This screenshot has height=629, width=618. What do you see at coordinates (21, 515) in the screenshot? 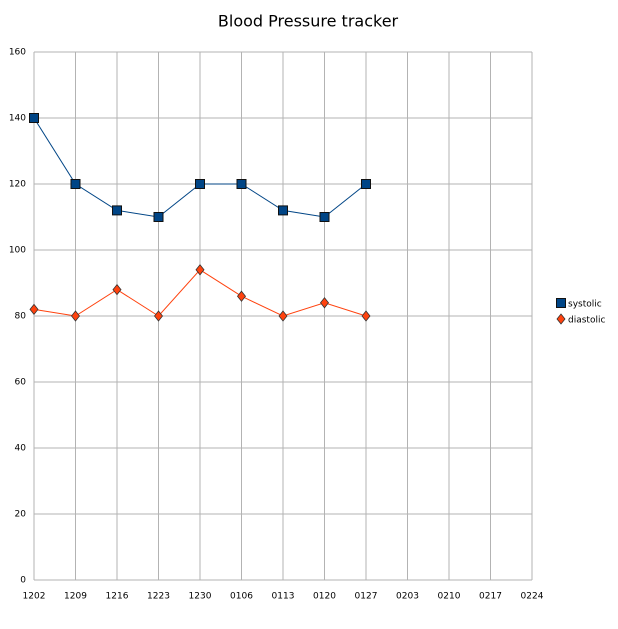
I see `y-tick-label: 20` at bounding box center [21, 515].